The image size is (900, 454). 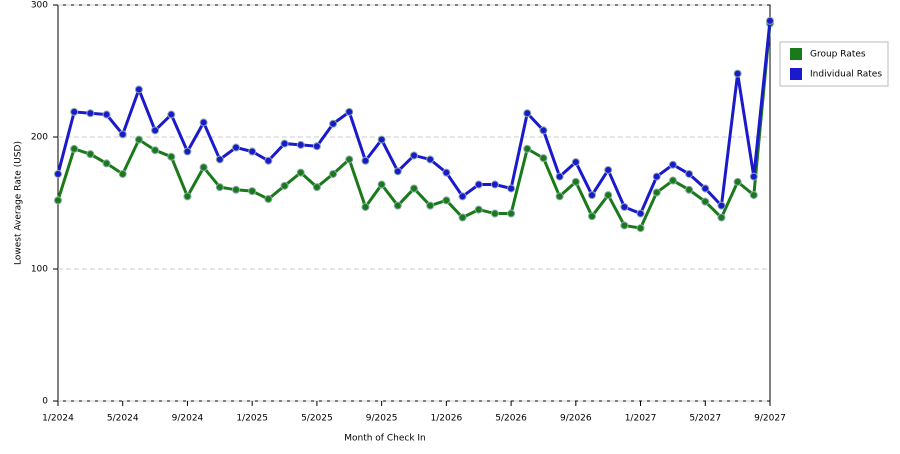 What do you see at coordinates (317, 419) in the screenshot?
I see `x-tick-label: 5/2025` at bounding box center [317, 419].